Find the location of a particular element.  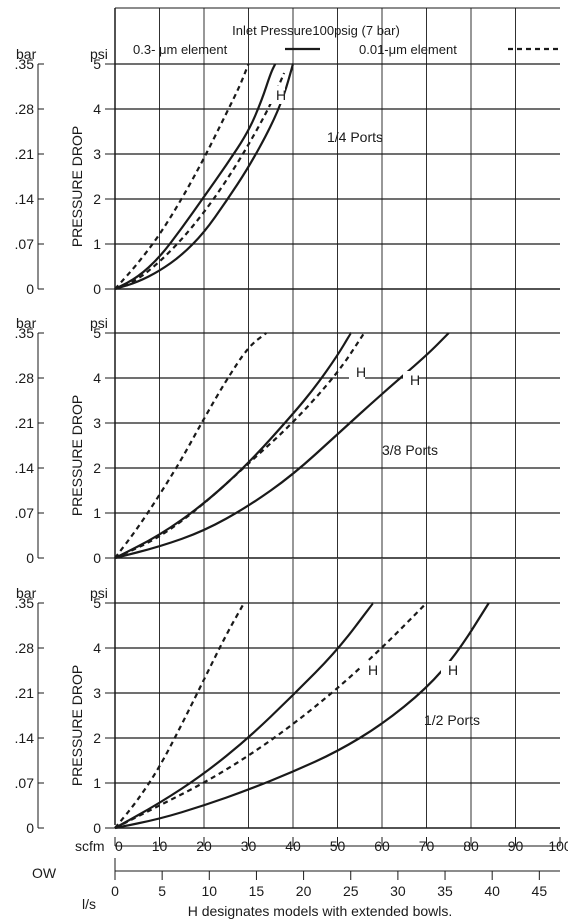

legend-solid-label: 0.3- μm element is located at coordinates (180, 49).